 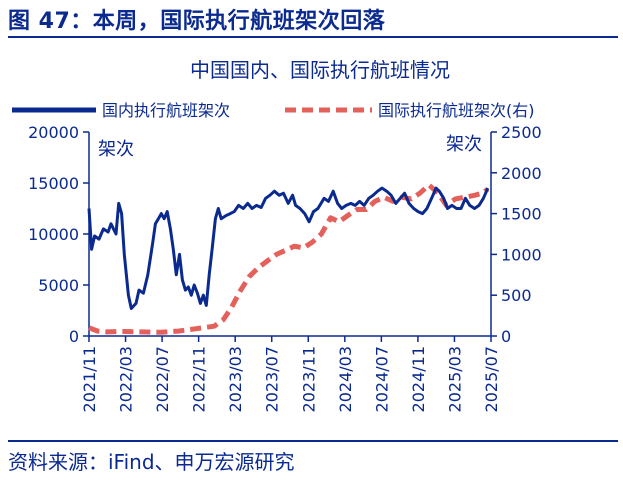 What do you see at coordinates (516, 234) in the screenshot?
I see `right-axis-ticks: 0 500 1000 1500 2000 2500` at bounding box center [516, 234].